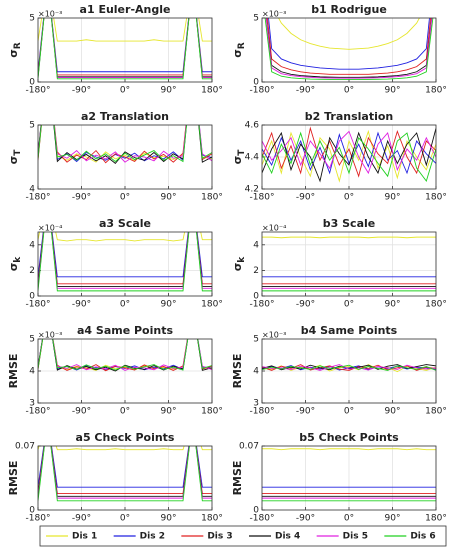 Image resolution: width=450 pixels, height=550 pixels. I want to click on panel-title: b5 Check Points, so click(349, 437).